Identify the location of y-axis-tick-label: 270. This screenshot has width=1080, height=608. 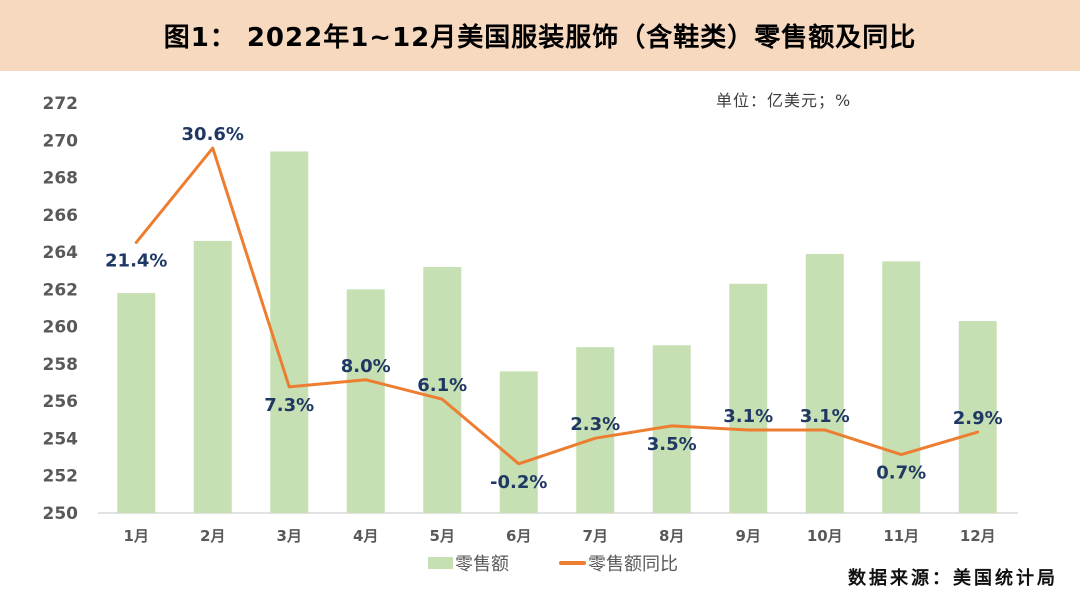
(61, 141).